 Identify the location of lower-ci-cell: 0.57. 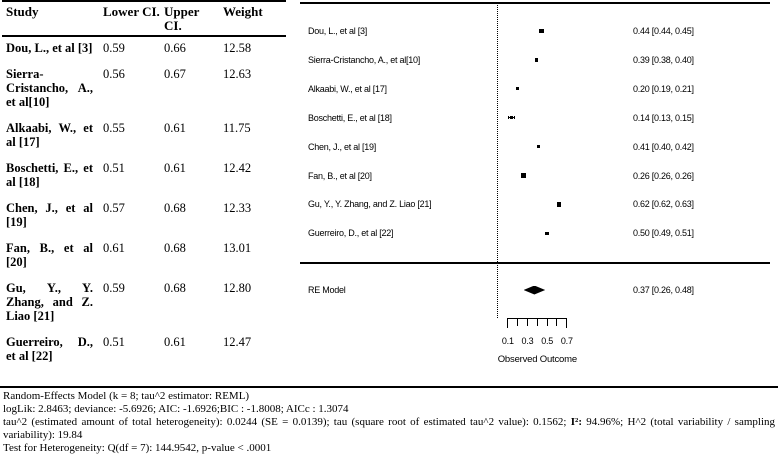
(114, 208).